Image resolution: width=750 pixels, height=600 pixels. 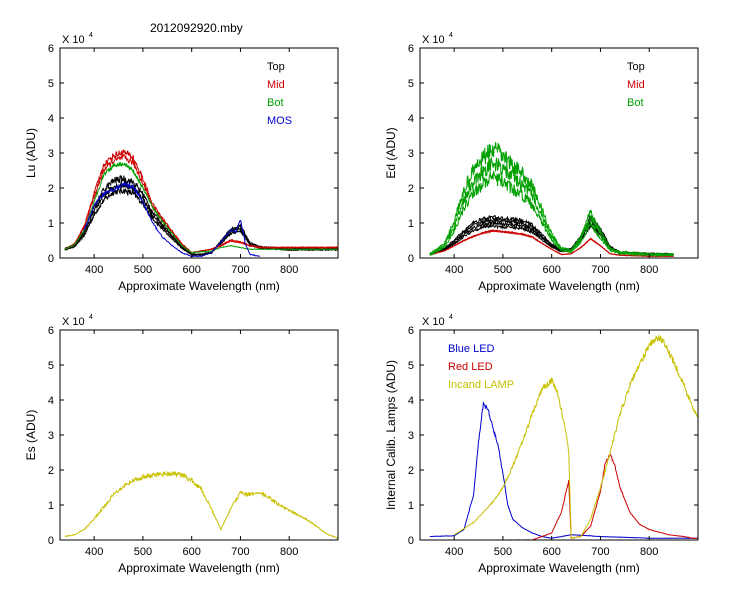 What do you see at coordinates (143, 552) in the screenshot?
I see `es-xtick-label: 500` at bounding box center [143, 552].